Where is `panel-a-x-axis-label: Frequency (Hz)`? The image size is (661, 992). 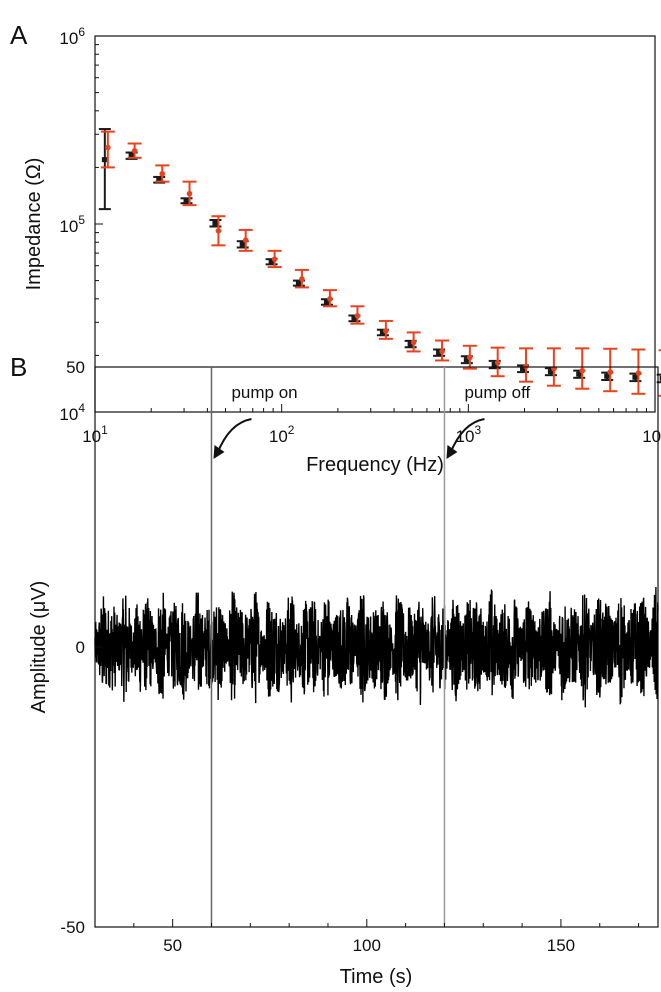 panel-a-x-axis-label: Frequency (Hz) is located at coordinates (375, 465).